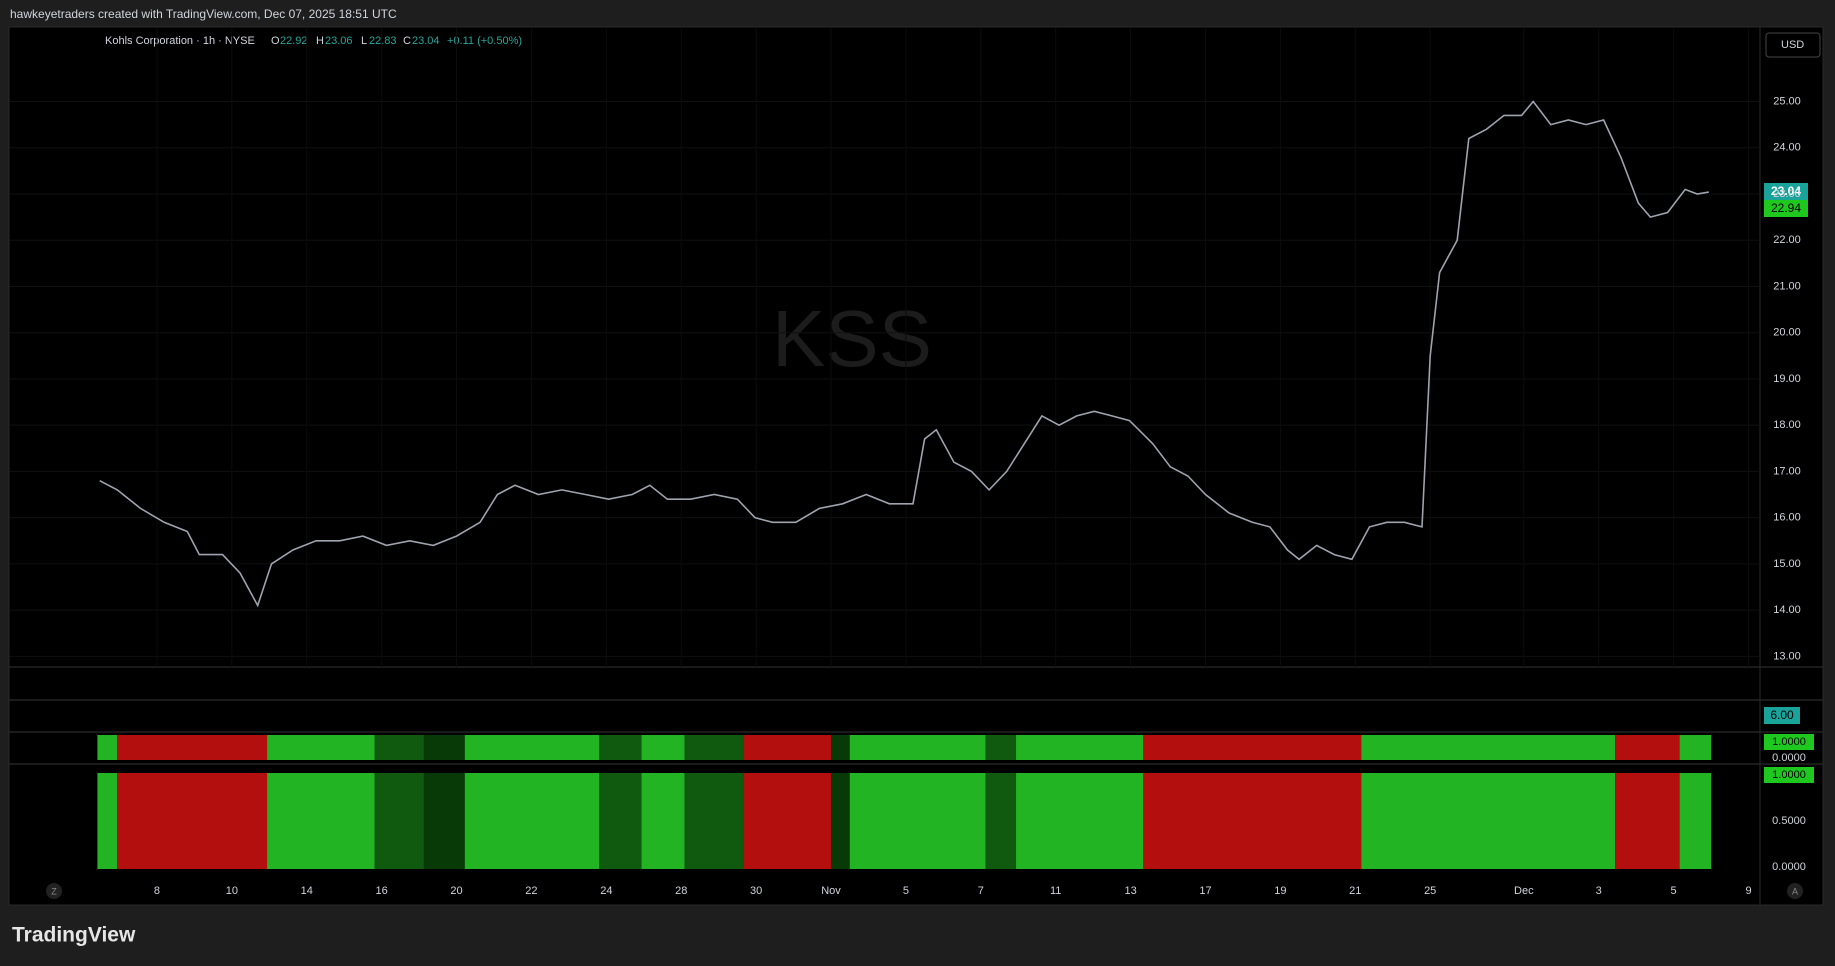  What do you see at coordinates (383, 41) in the screenshot?
I see `legend-value: 22.83` at bounding box center [383, 41].